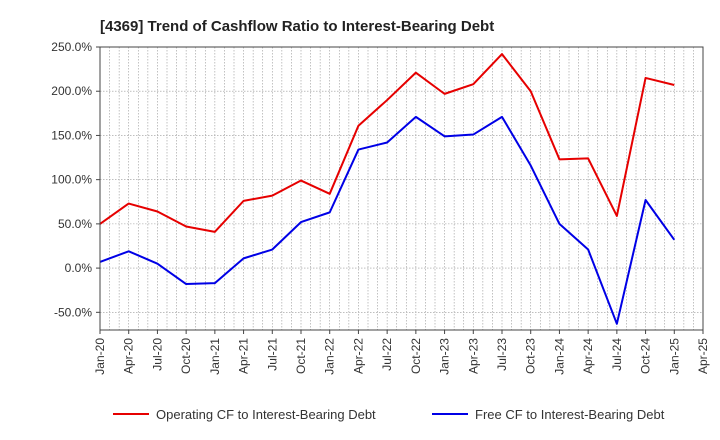 This screenshot has height=440, width=720. I want to click on y-axis: 250.0% 200.0% 150.0% 100.0% 50.0% 0.0% -50.0%, so click(75, 179).